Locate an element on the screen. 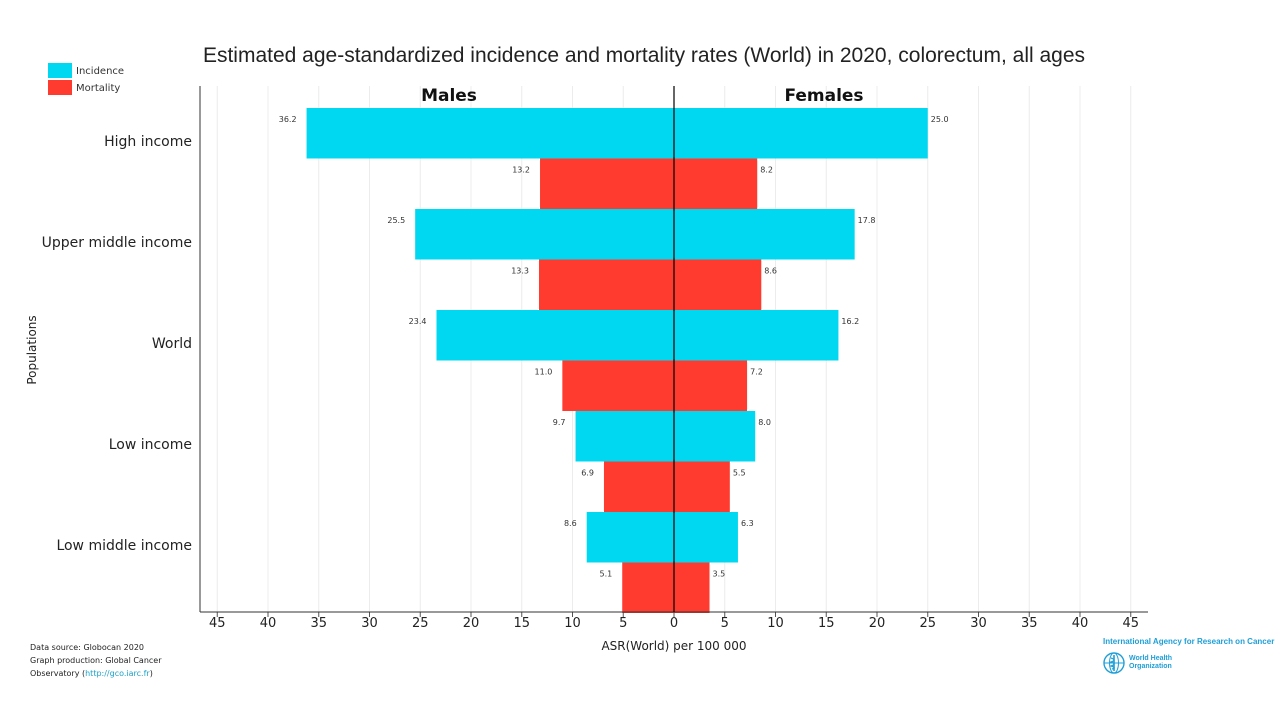 The height and width of the screenshot is (720, 1280). value-label-males: 13.2 is located at coordinates (521, 170).